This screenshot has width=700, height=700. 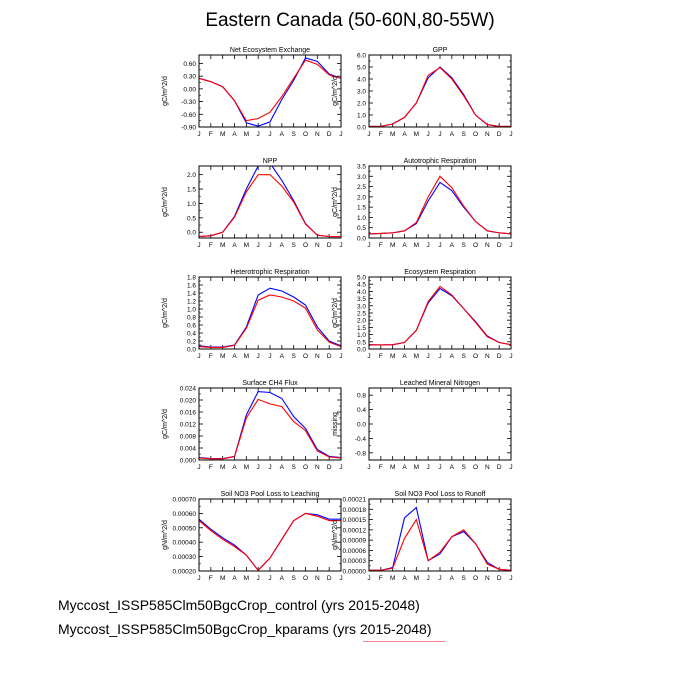 I want to click on y-tick-label: 0.000, so click(x=188, y=461).